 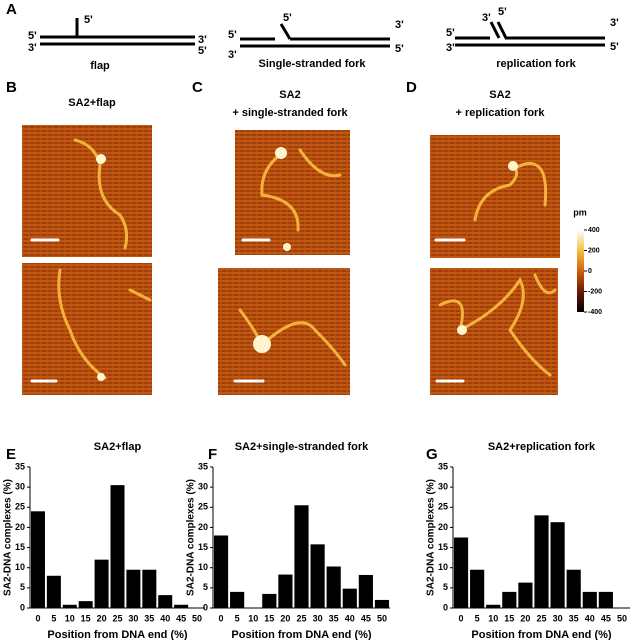 I want to click on panel-label: A, so click(x=11, y=9).